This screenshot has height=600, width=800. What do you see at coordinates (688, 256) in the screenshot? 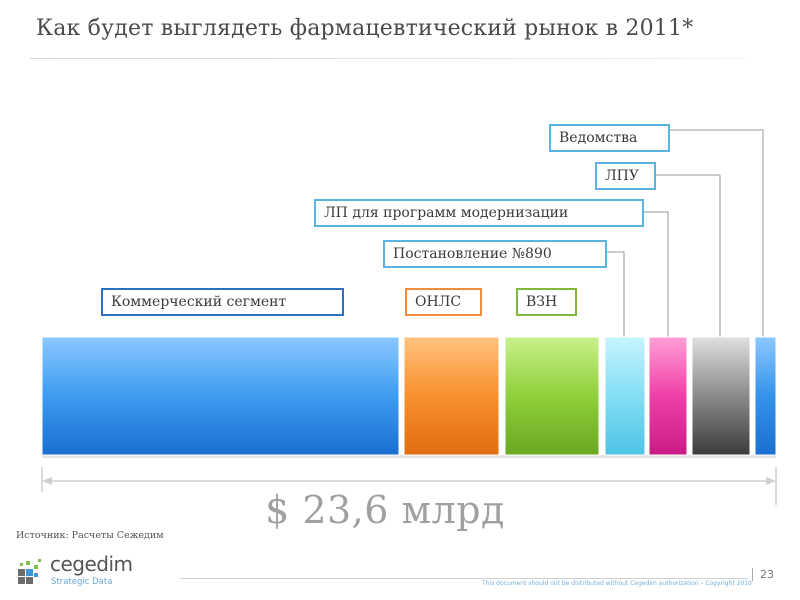
I see `connector-lpu` at bounding box center [688, 256].